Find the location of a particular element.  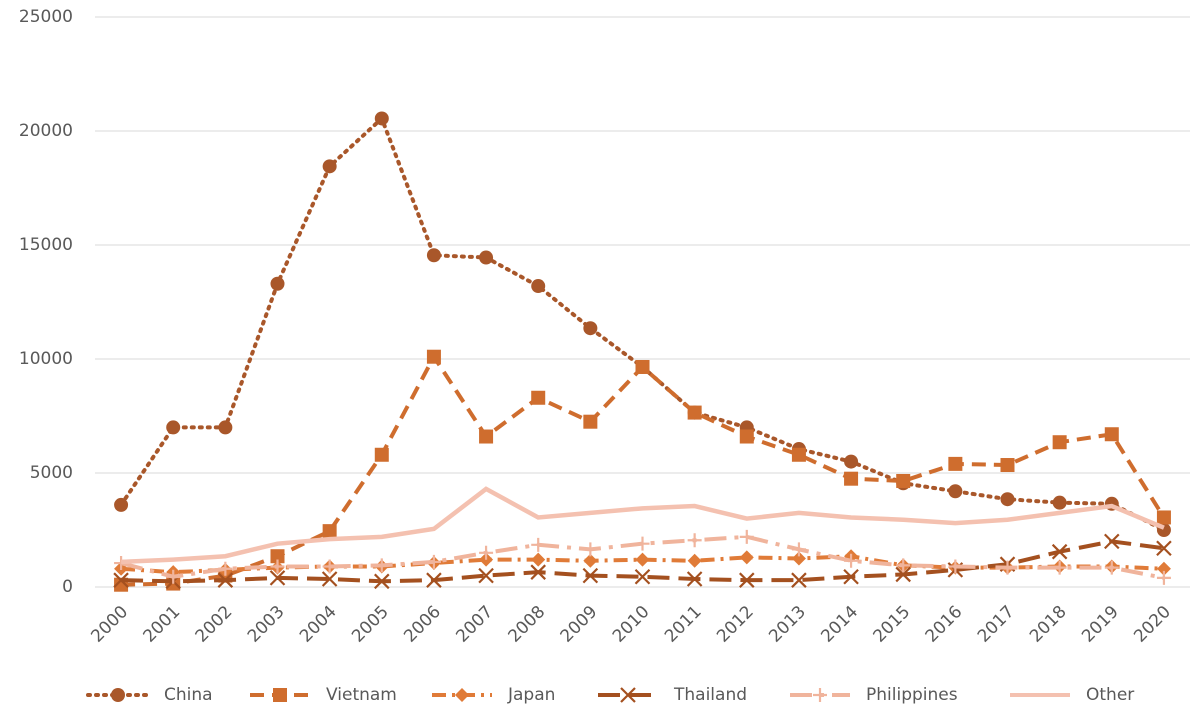

y-tick-label: 25000 is located at coordinates (46, 17).